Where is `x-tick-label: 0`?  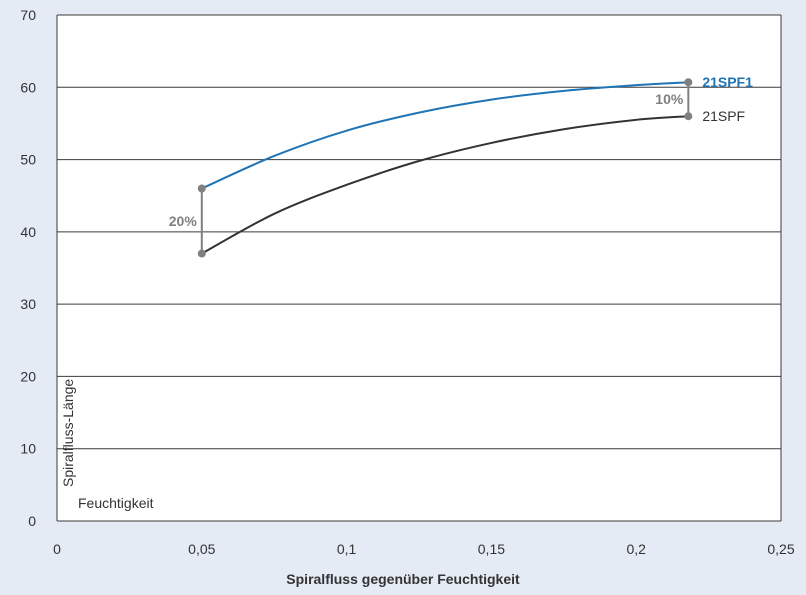 x-tick-label: 0 is located at coordinates (57, 549).